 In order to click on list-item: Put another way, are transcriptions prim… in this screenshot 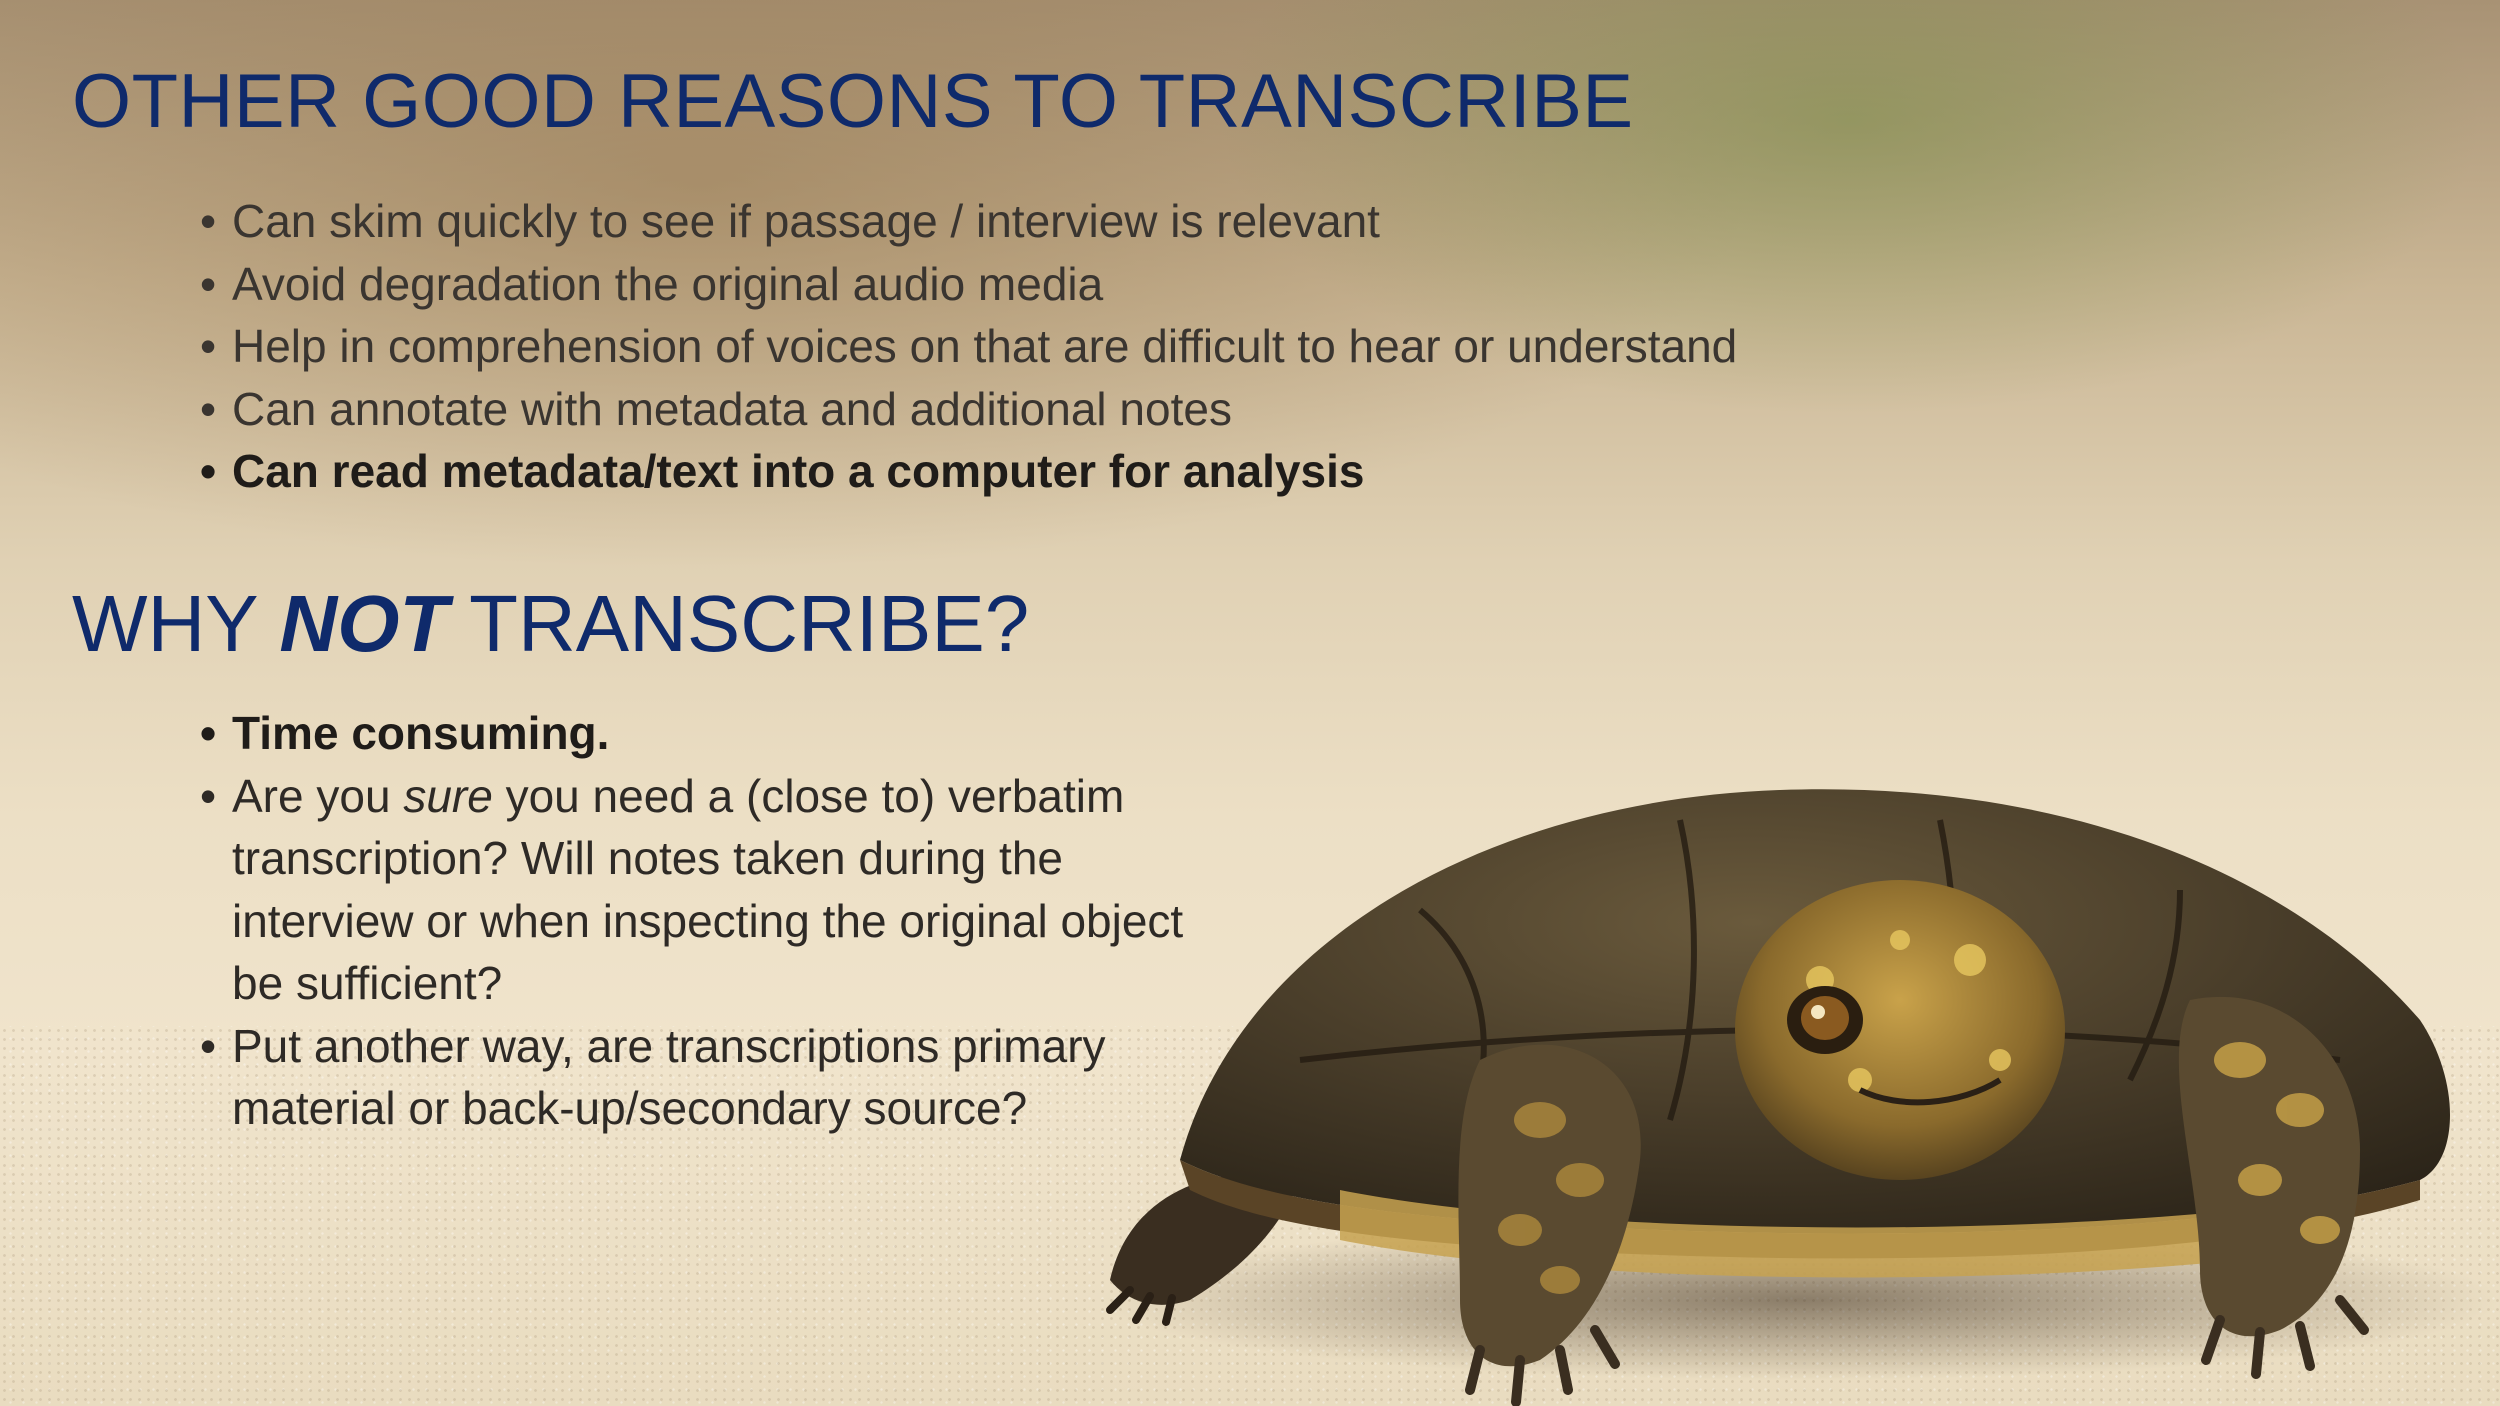, I will do `click(696, 1077)`.